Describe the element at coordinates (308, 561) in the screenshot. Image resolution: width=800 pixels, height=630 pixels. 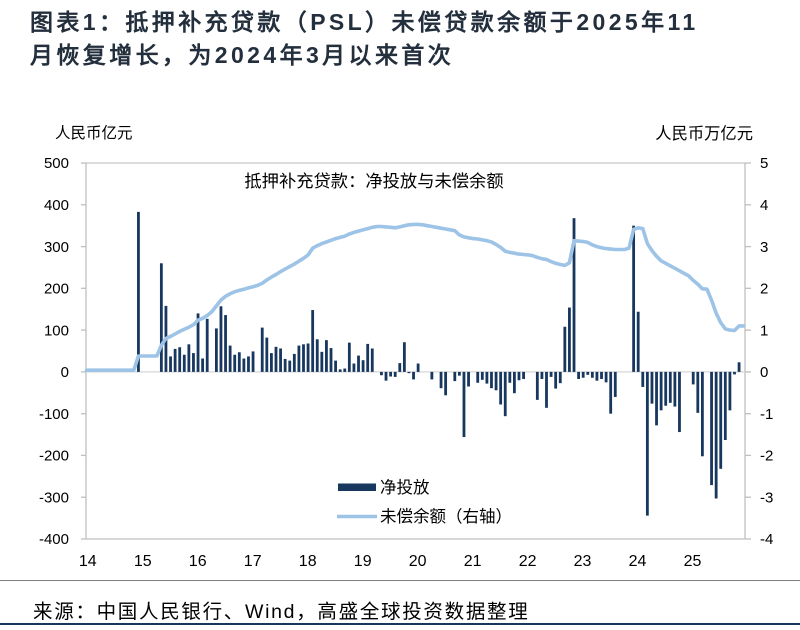
I see `svg-text: 18` at that location.